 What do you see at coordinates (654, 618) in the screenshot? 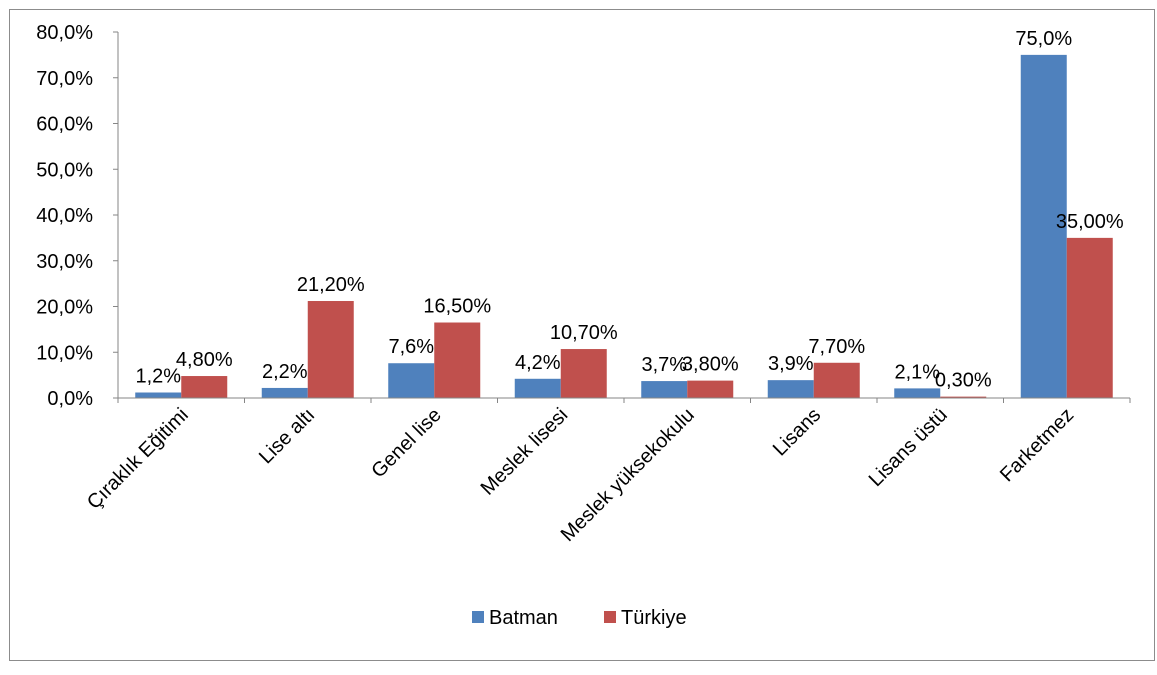
I see `legend-label: Türkiye` at bounding box center [654, 618].